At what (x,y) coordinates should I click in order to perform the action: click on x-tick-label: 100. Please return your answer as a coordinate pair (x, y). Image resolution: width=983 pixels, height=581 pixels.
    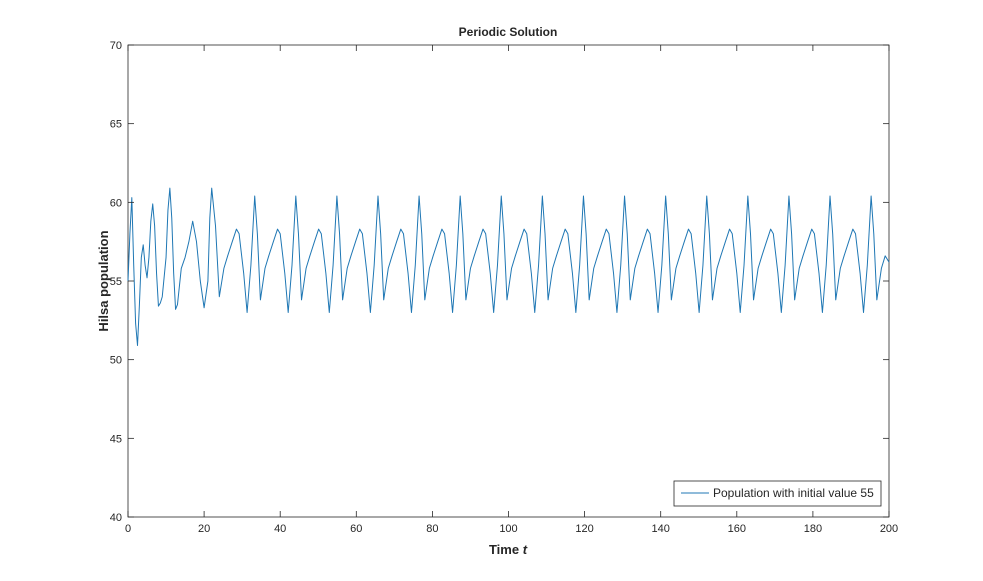
    Looking at the image, I should click on (508, 529).